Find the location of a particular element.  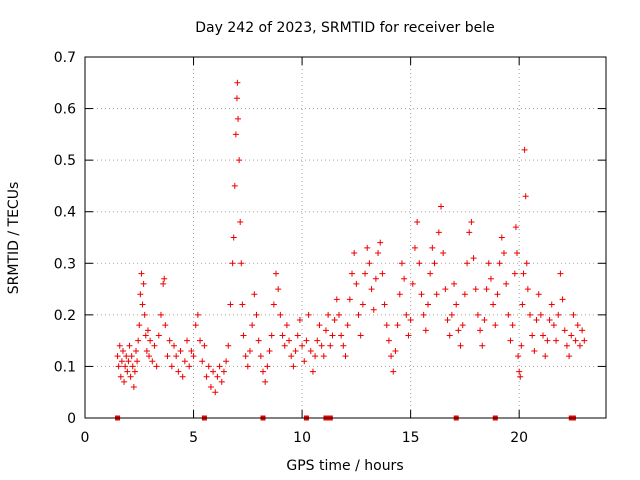

y-tick-label: 0.2 is located at coordinates (65, 316).